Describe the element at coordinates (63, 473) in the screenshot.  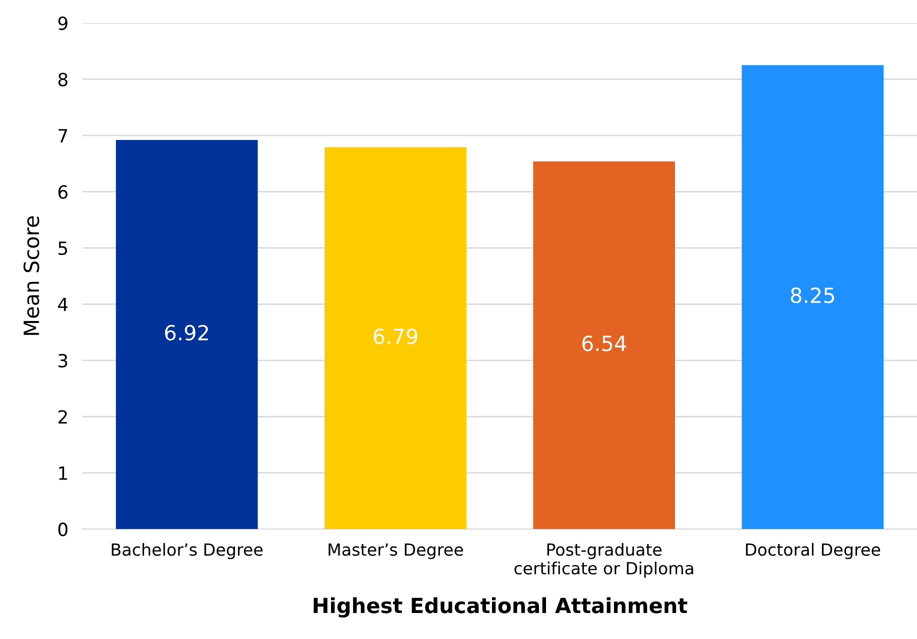
I see `y-tick-label: 1` at that location.